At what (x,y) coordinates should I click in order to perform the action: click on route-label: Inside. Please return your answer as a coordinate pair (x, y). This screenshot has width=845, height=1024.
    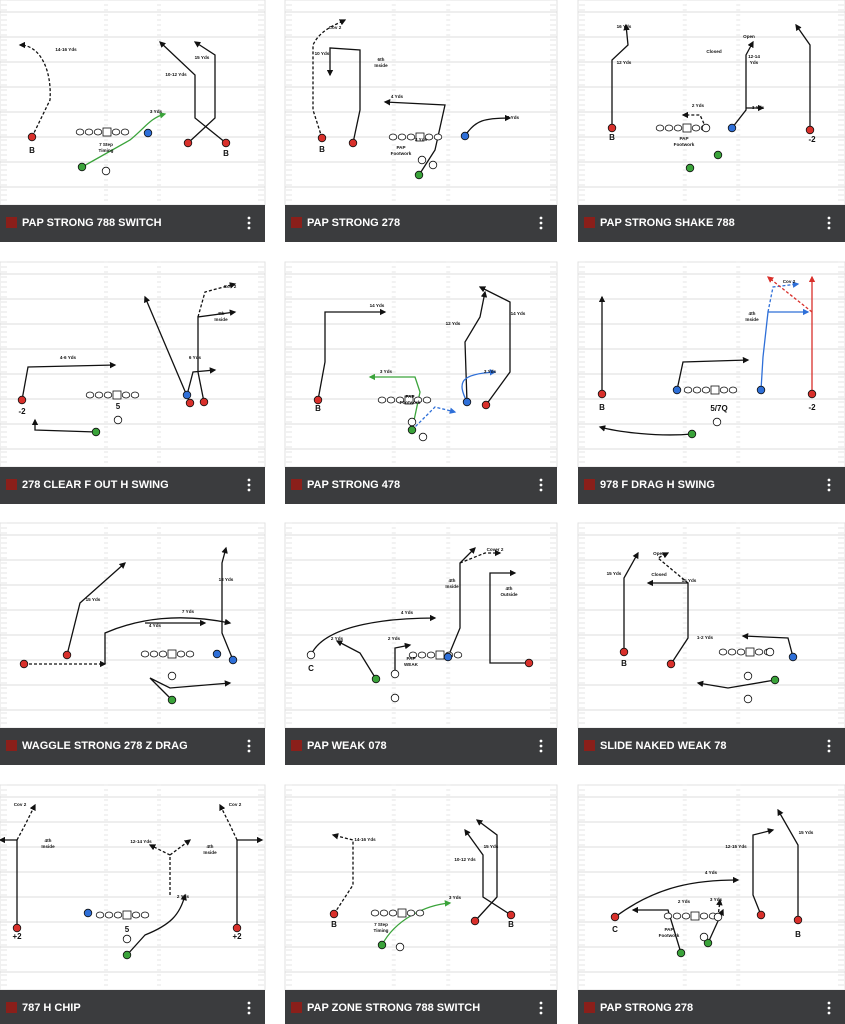
    Looking at the image, I should click on (210, 852).